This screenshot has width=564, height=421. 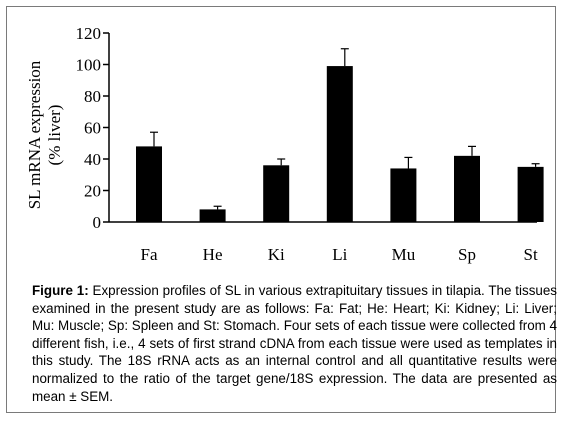 What do you see at coordinates (97, 222) in the screenshot?
I see `y-tick-label: 0` at bounding box center [97, 222].